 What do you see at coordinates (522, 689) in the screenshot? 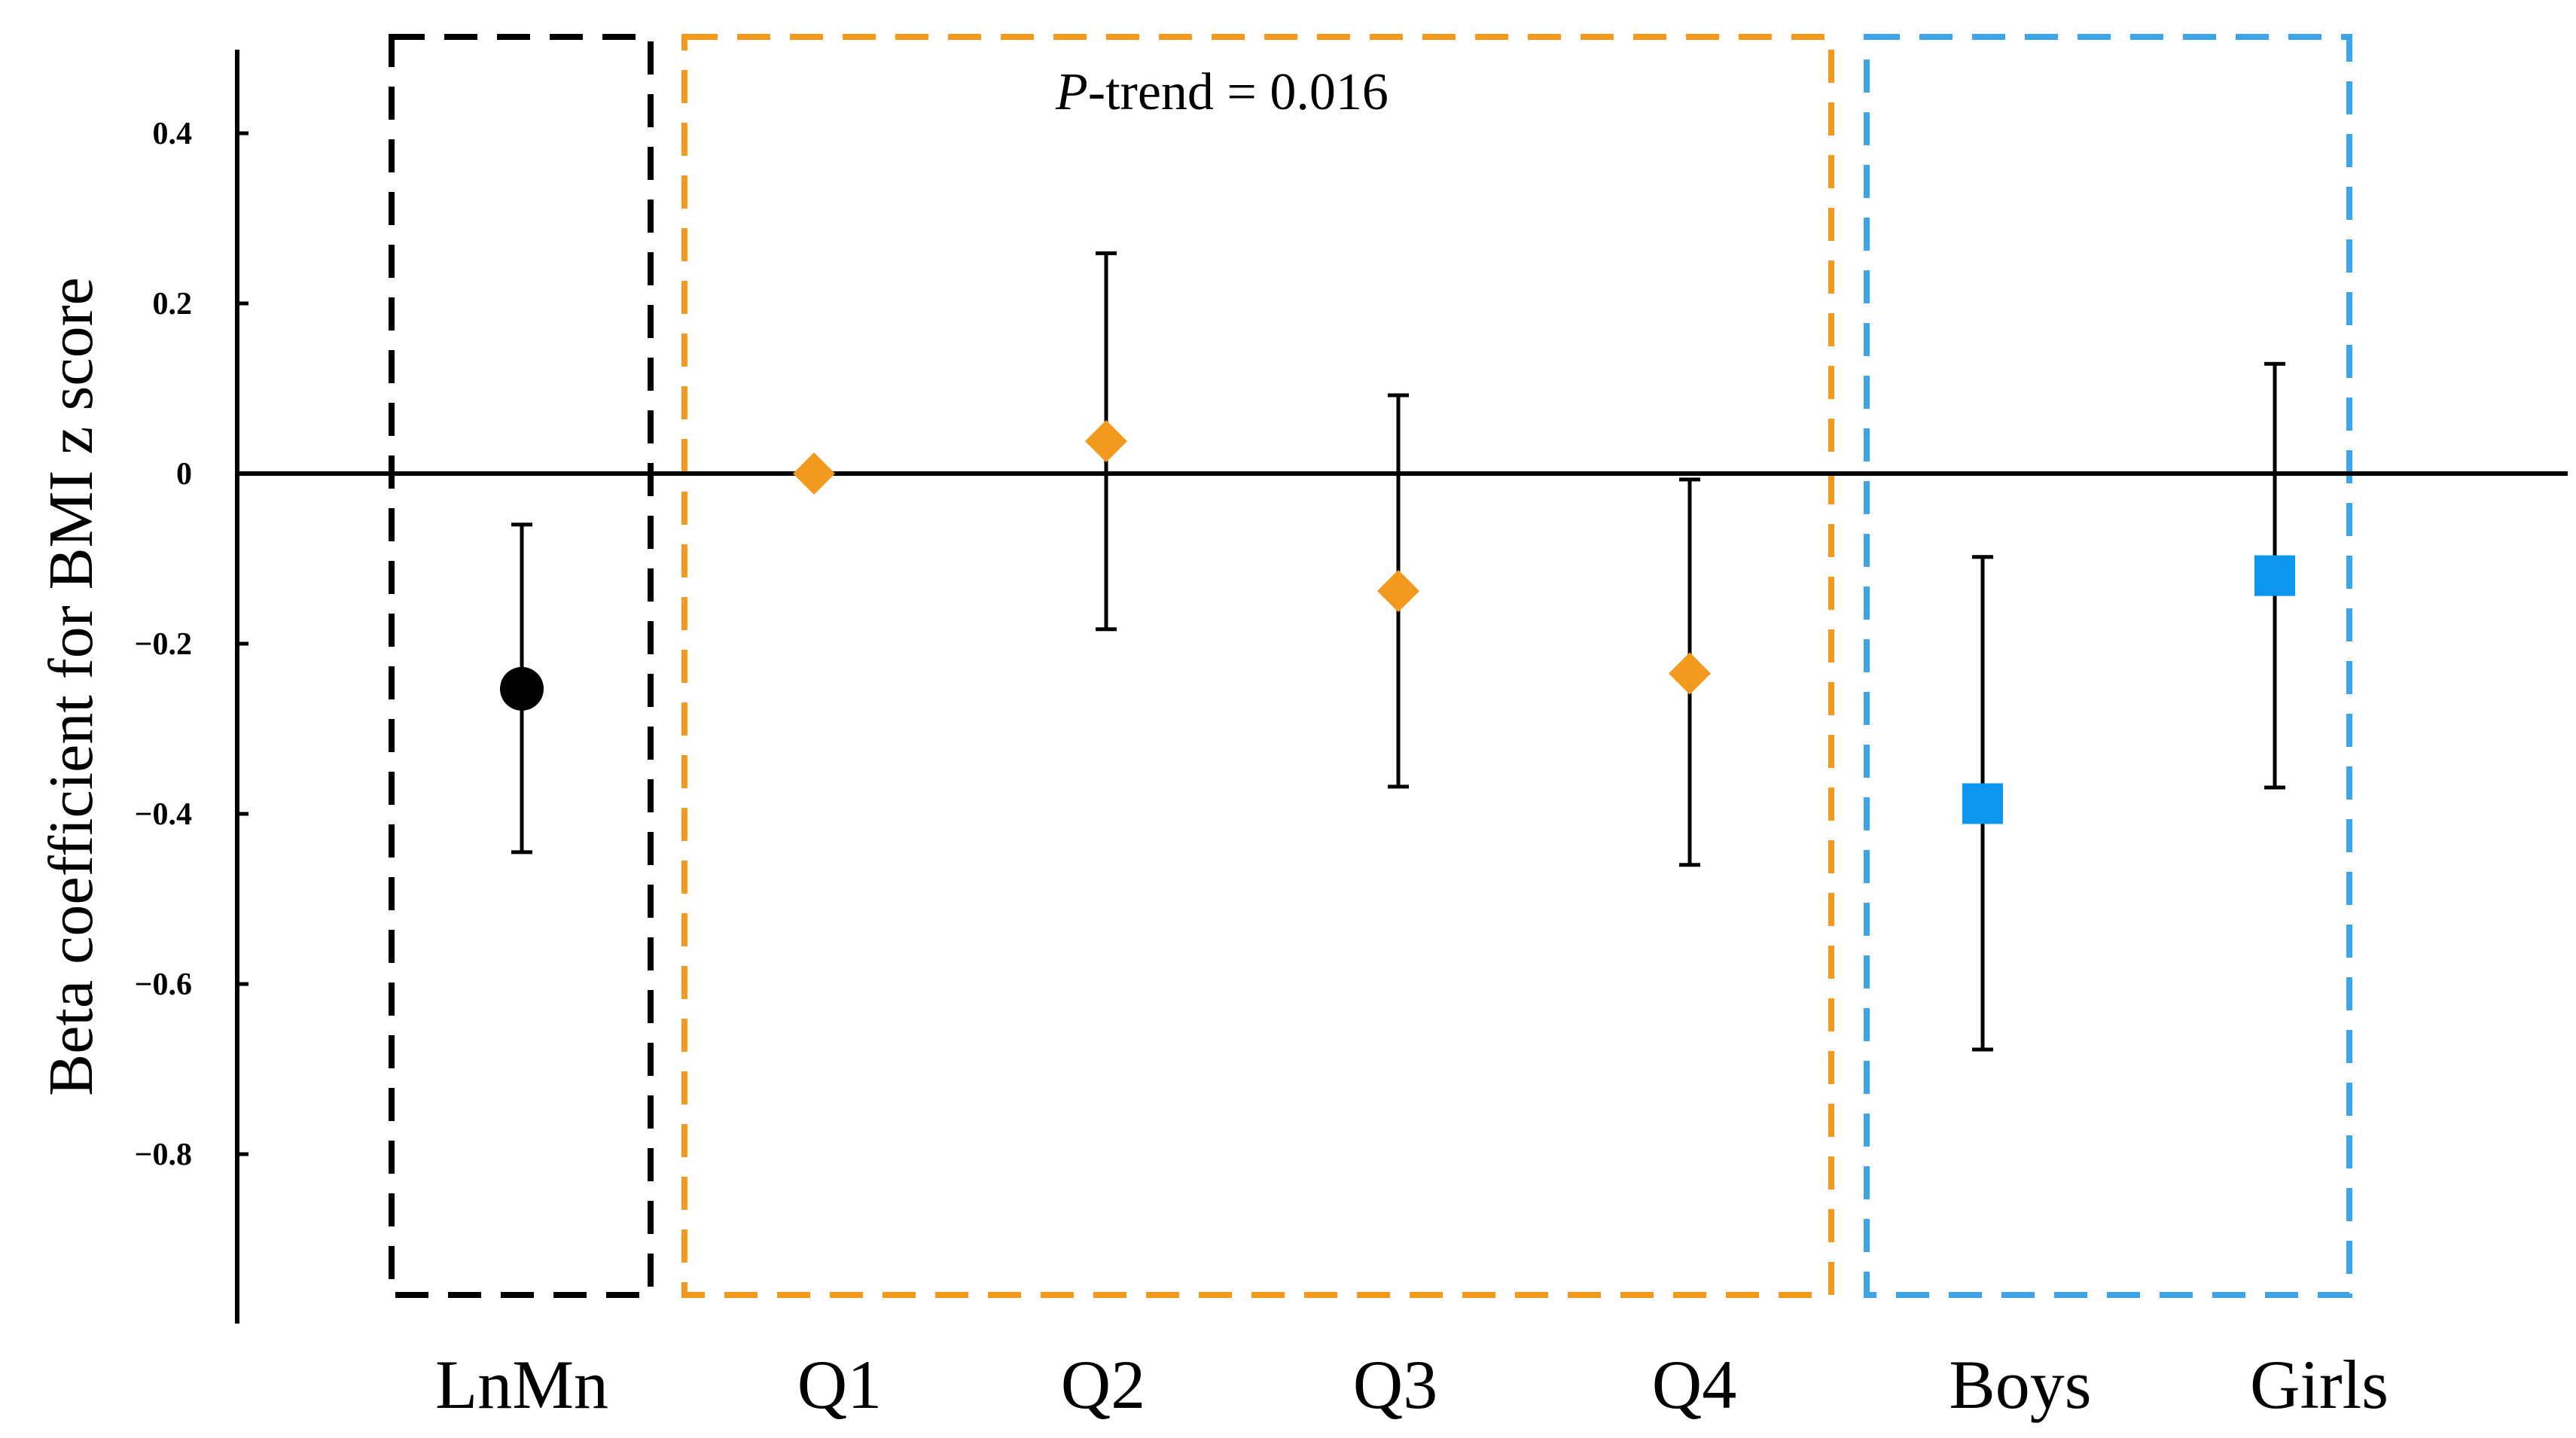
I see `point-lnmn` at bounding box center [522, 689].